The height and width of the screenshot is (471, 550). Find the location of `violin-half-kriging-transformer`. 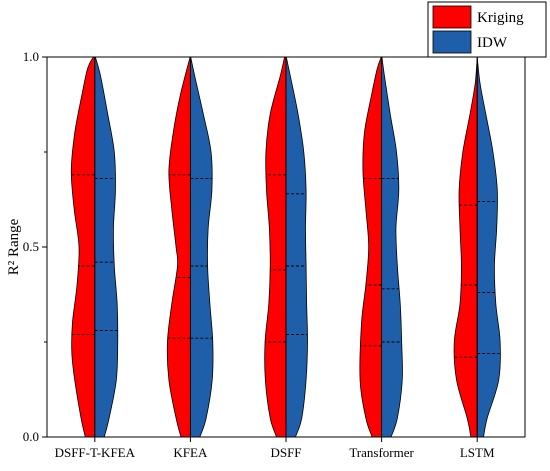

violin-half-kriging-transformer is located at coordinates (370, 247).